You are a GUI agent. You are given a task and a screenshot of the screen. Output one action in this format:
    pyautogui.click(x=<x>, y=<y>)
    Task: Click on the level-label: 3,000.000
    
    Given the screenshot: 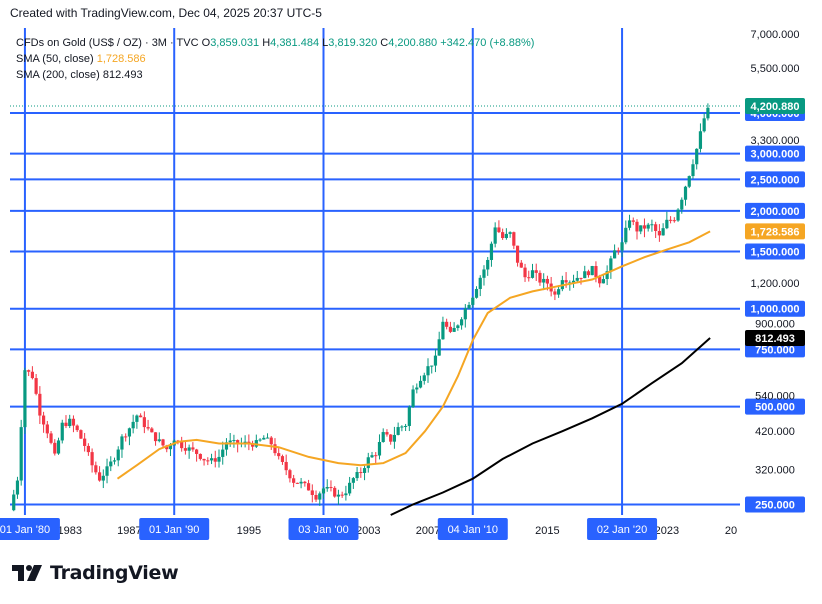 What is the action you would take?
    pyautogui.click(x=775, y=155)
    